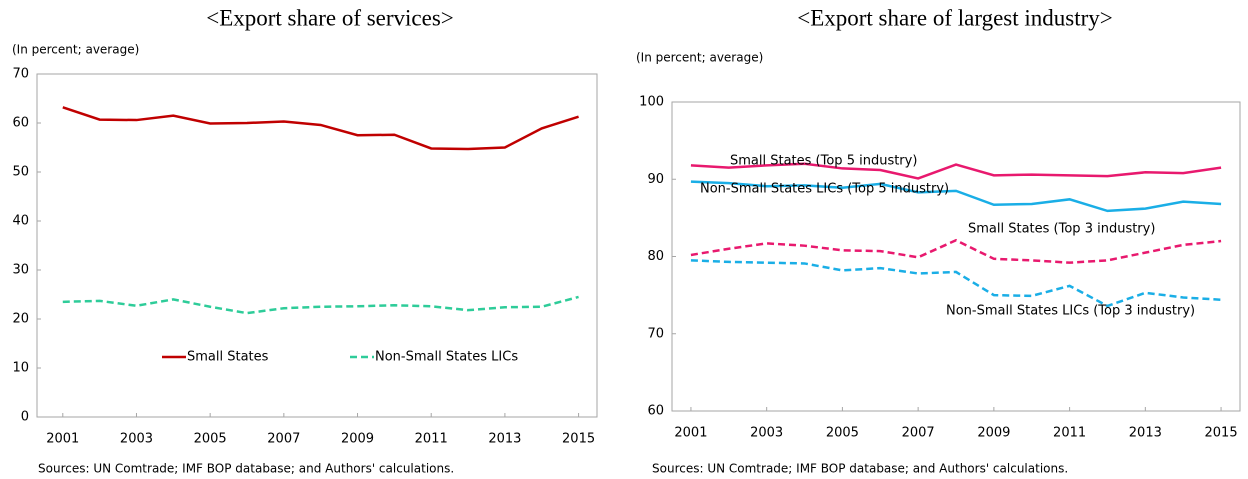 The width and height of the screenshot is (1248, 479). Describe the element at coordinates (651, 102) in the screenshot. I see `y-tick-label: 100` at that location.